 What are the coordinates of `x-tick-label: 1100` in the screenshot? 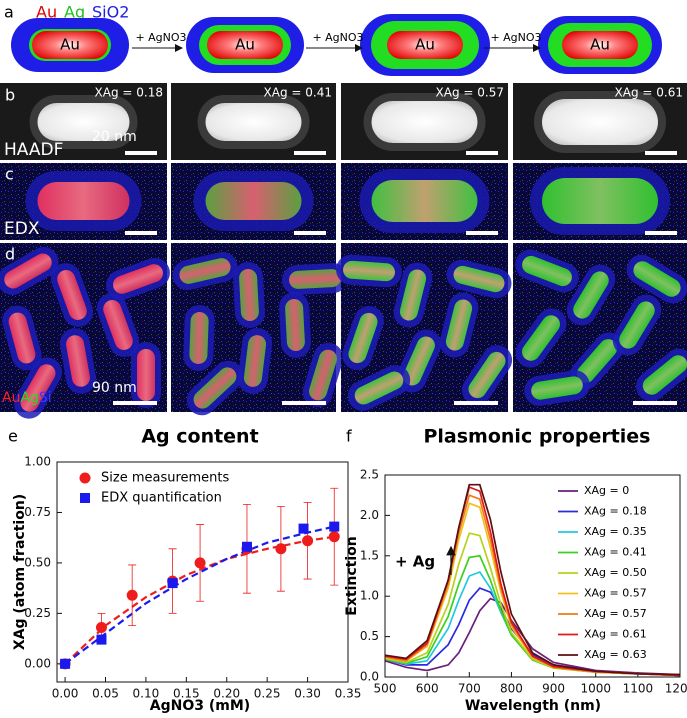 It's located at (638, 689).